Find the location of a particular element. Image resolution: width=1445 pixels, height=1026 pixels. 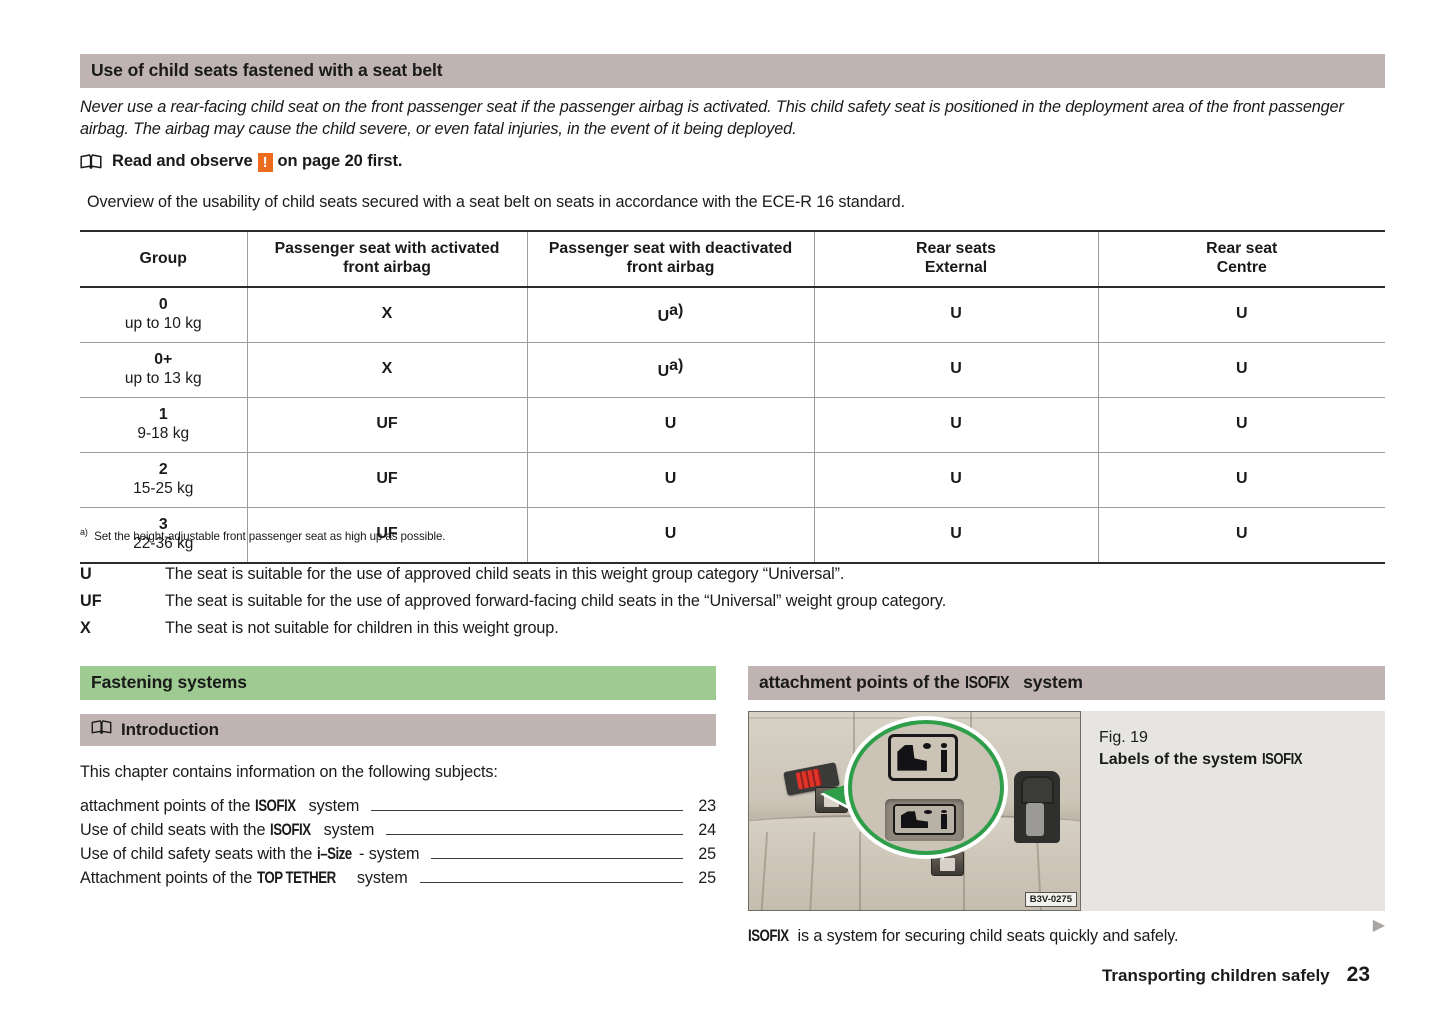

page-footer: Transporting children safely 23 is located at coordinates (1236, 975).